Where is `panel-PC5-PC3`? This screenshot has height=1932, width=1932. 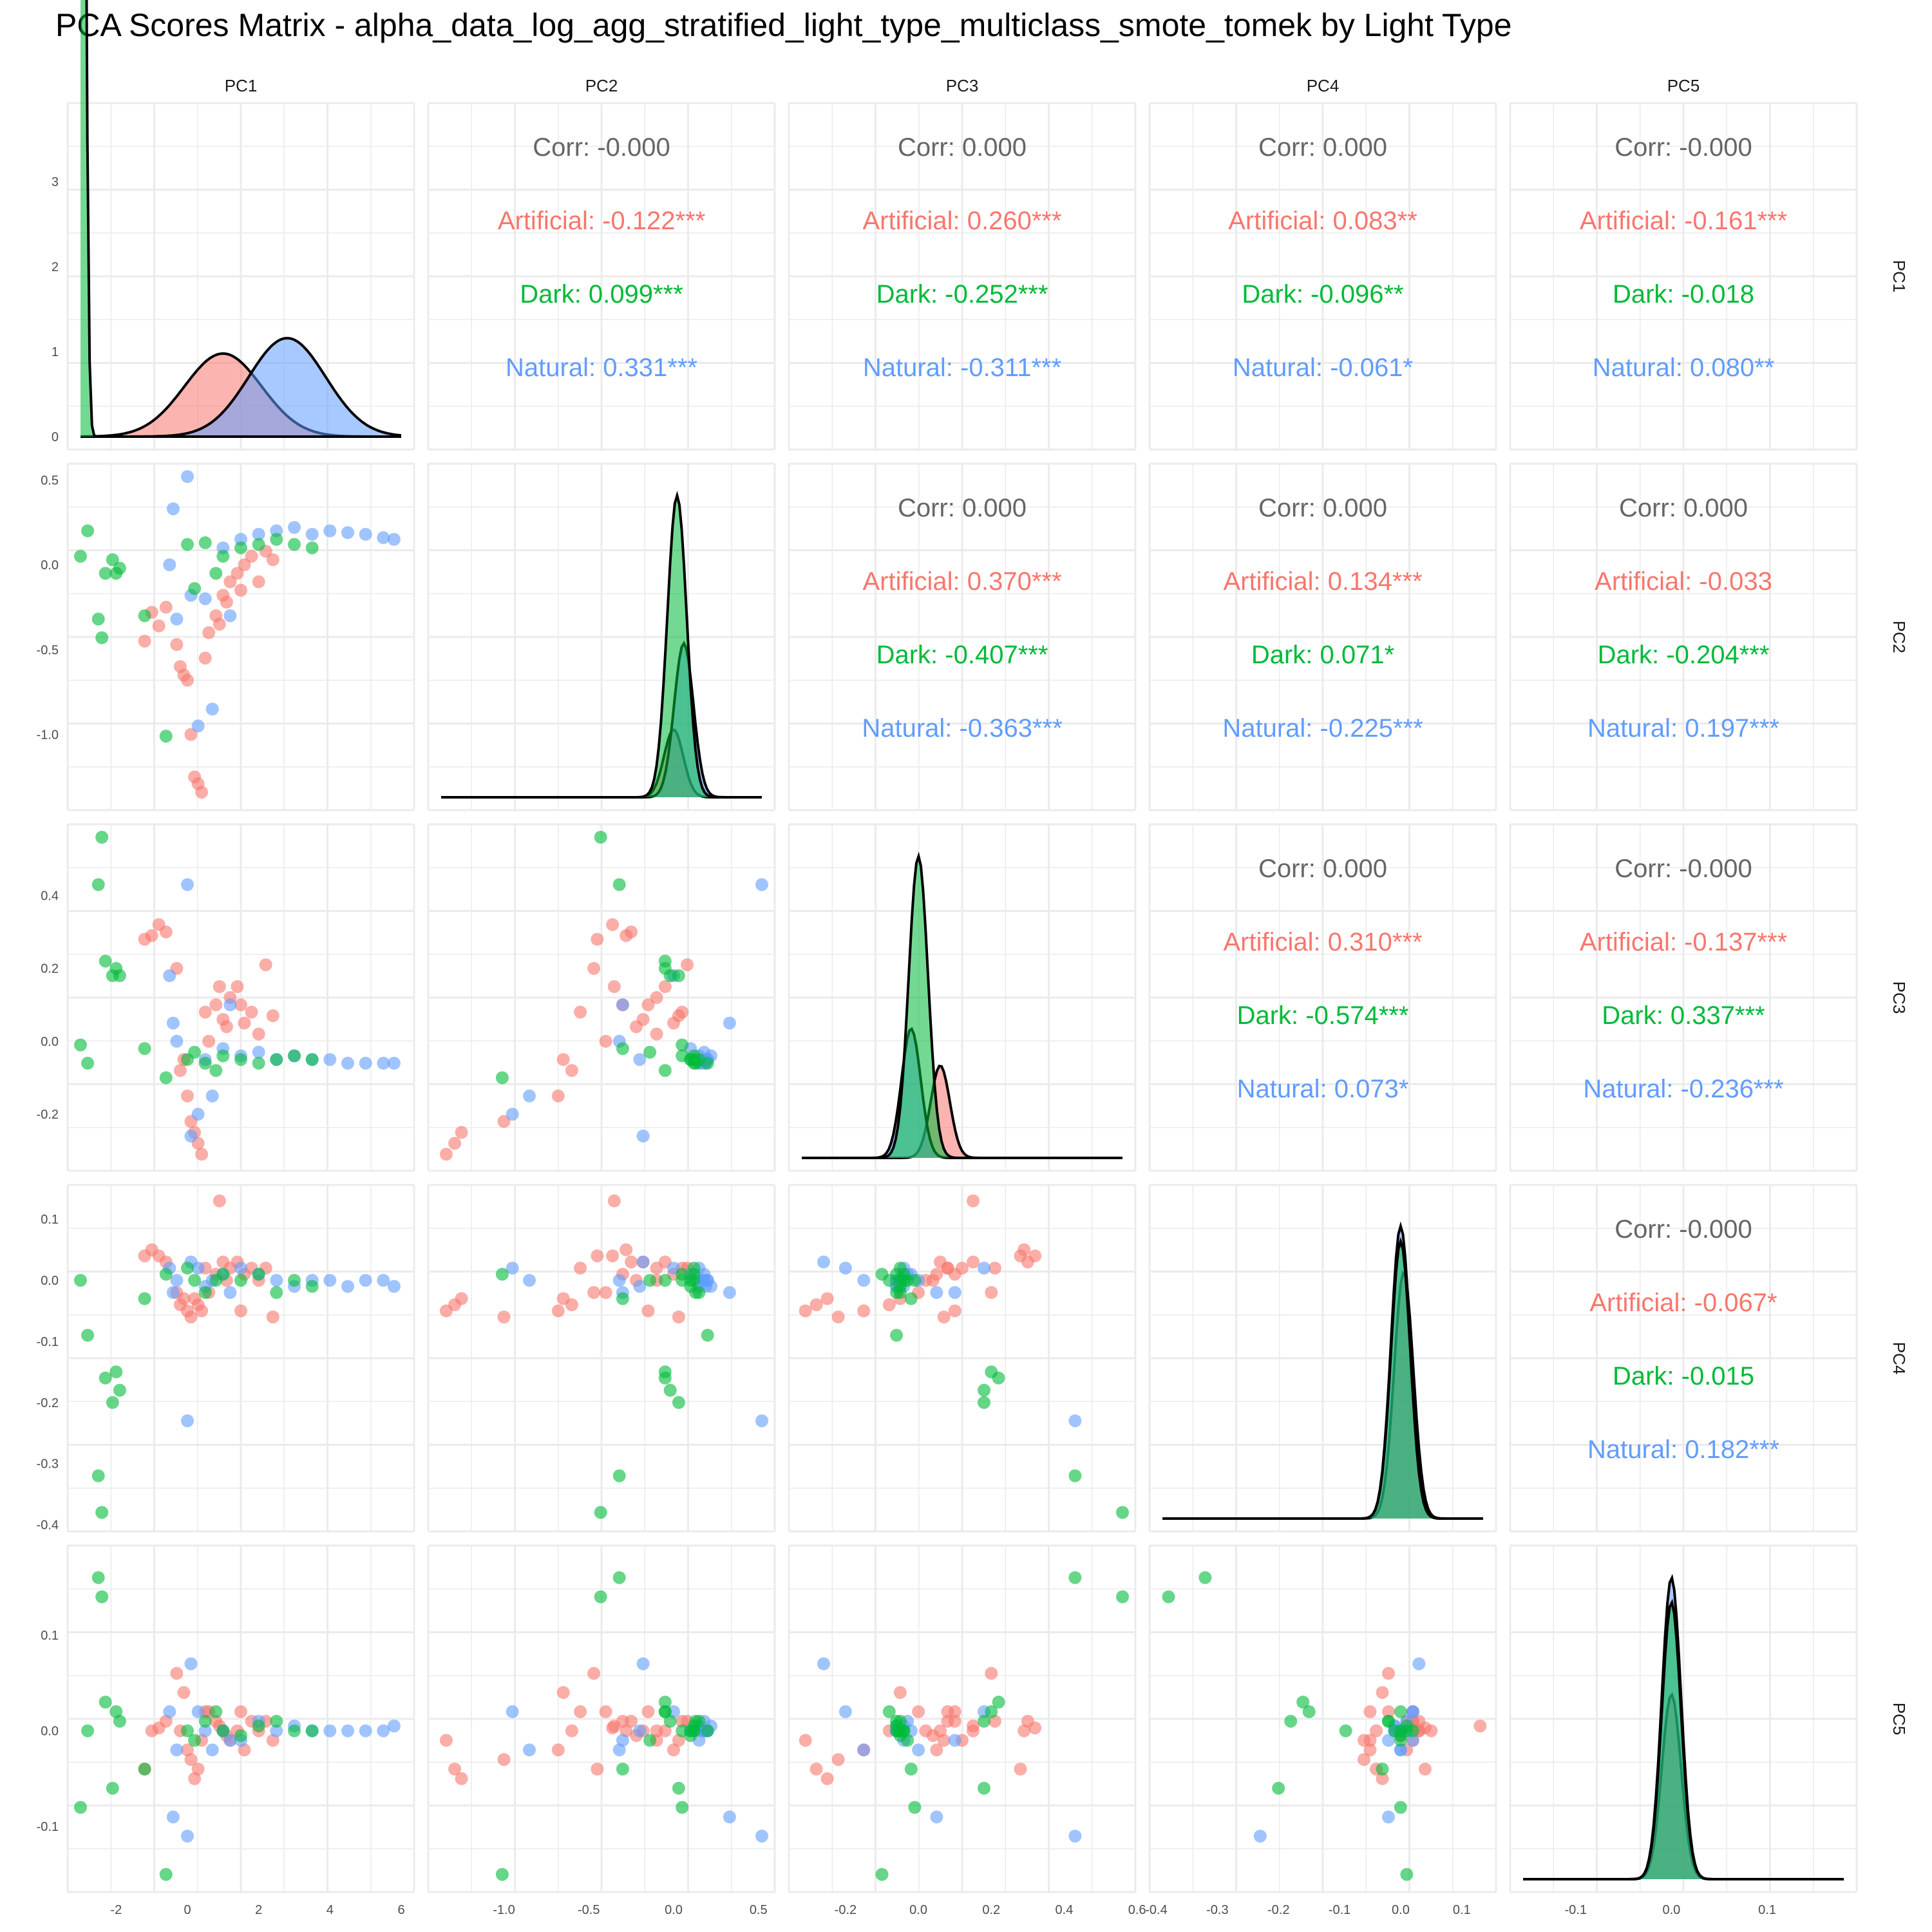
panel-PC5-PC3 is located at coordinates (963, 1719).